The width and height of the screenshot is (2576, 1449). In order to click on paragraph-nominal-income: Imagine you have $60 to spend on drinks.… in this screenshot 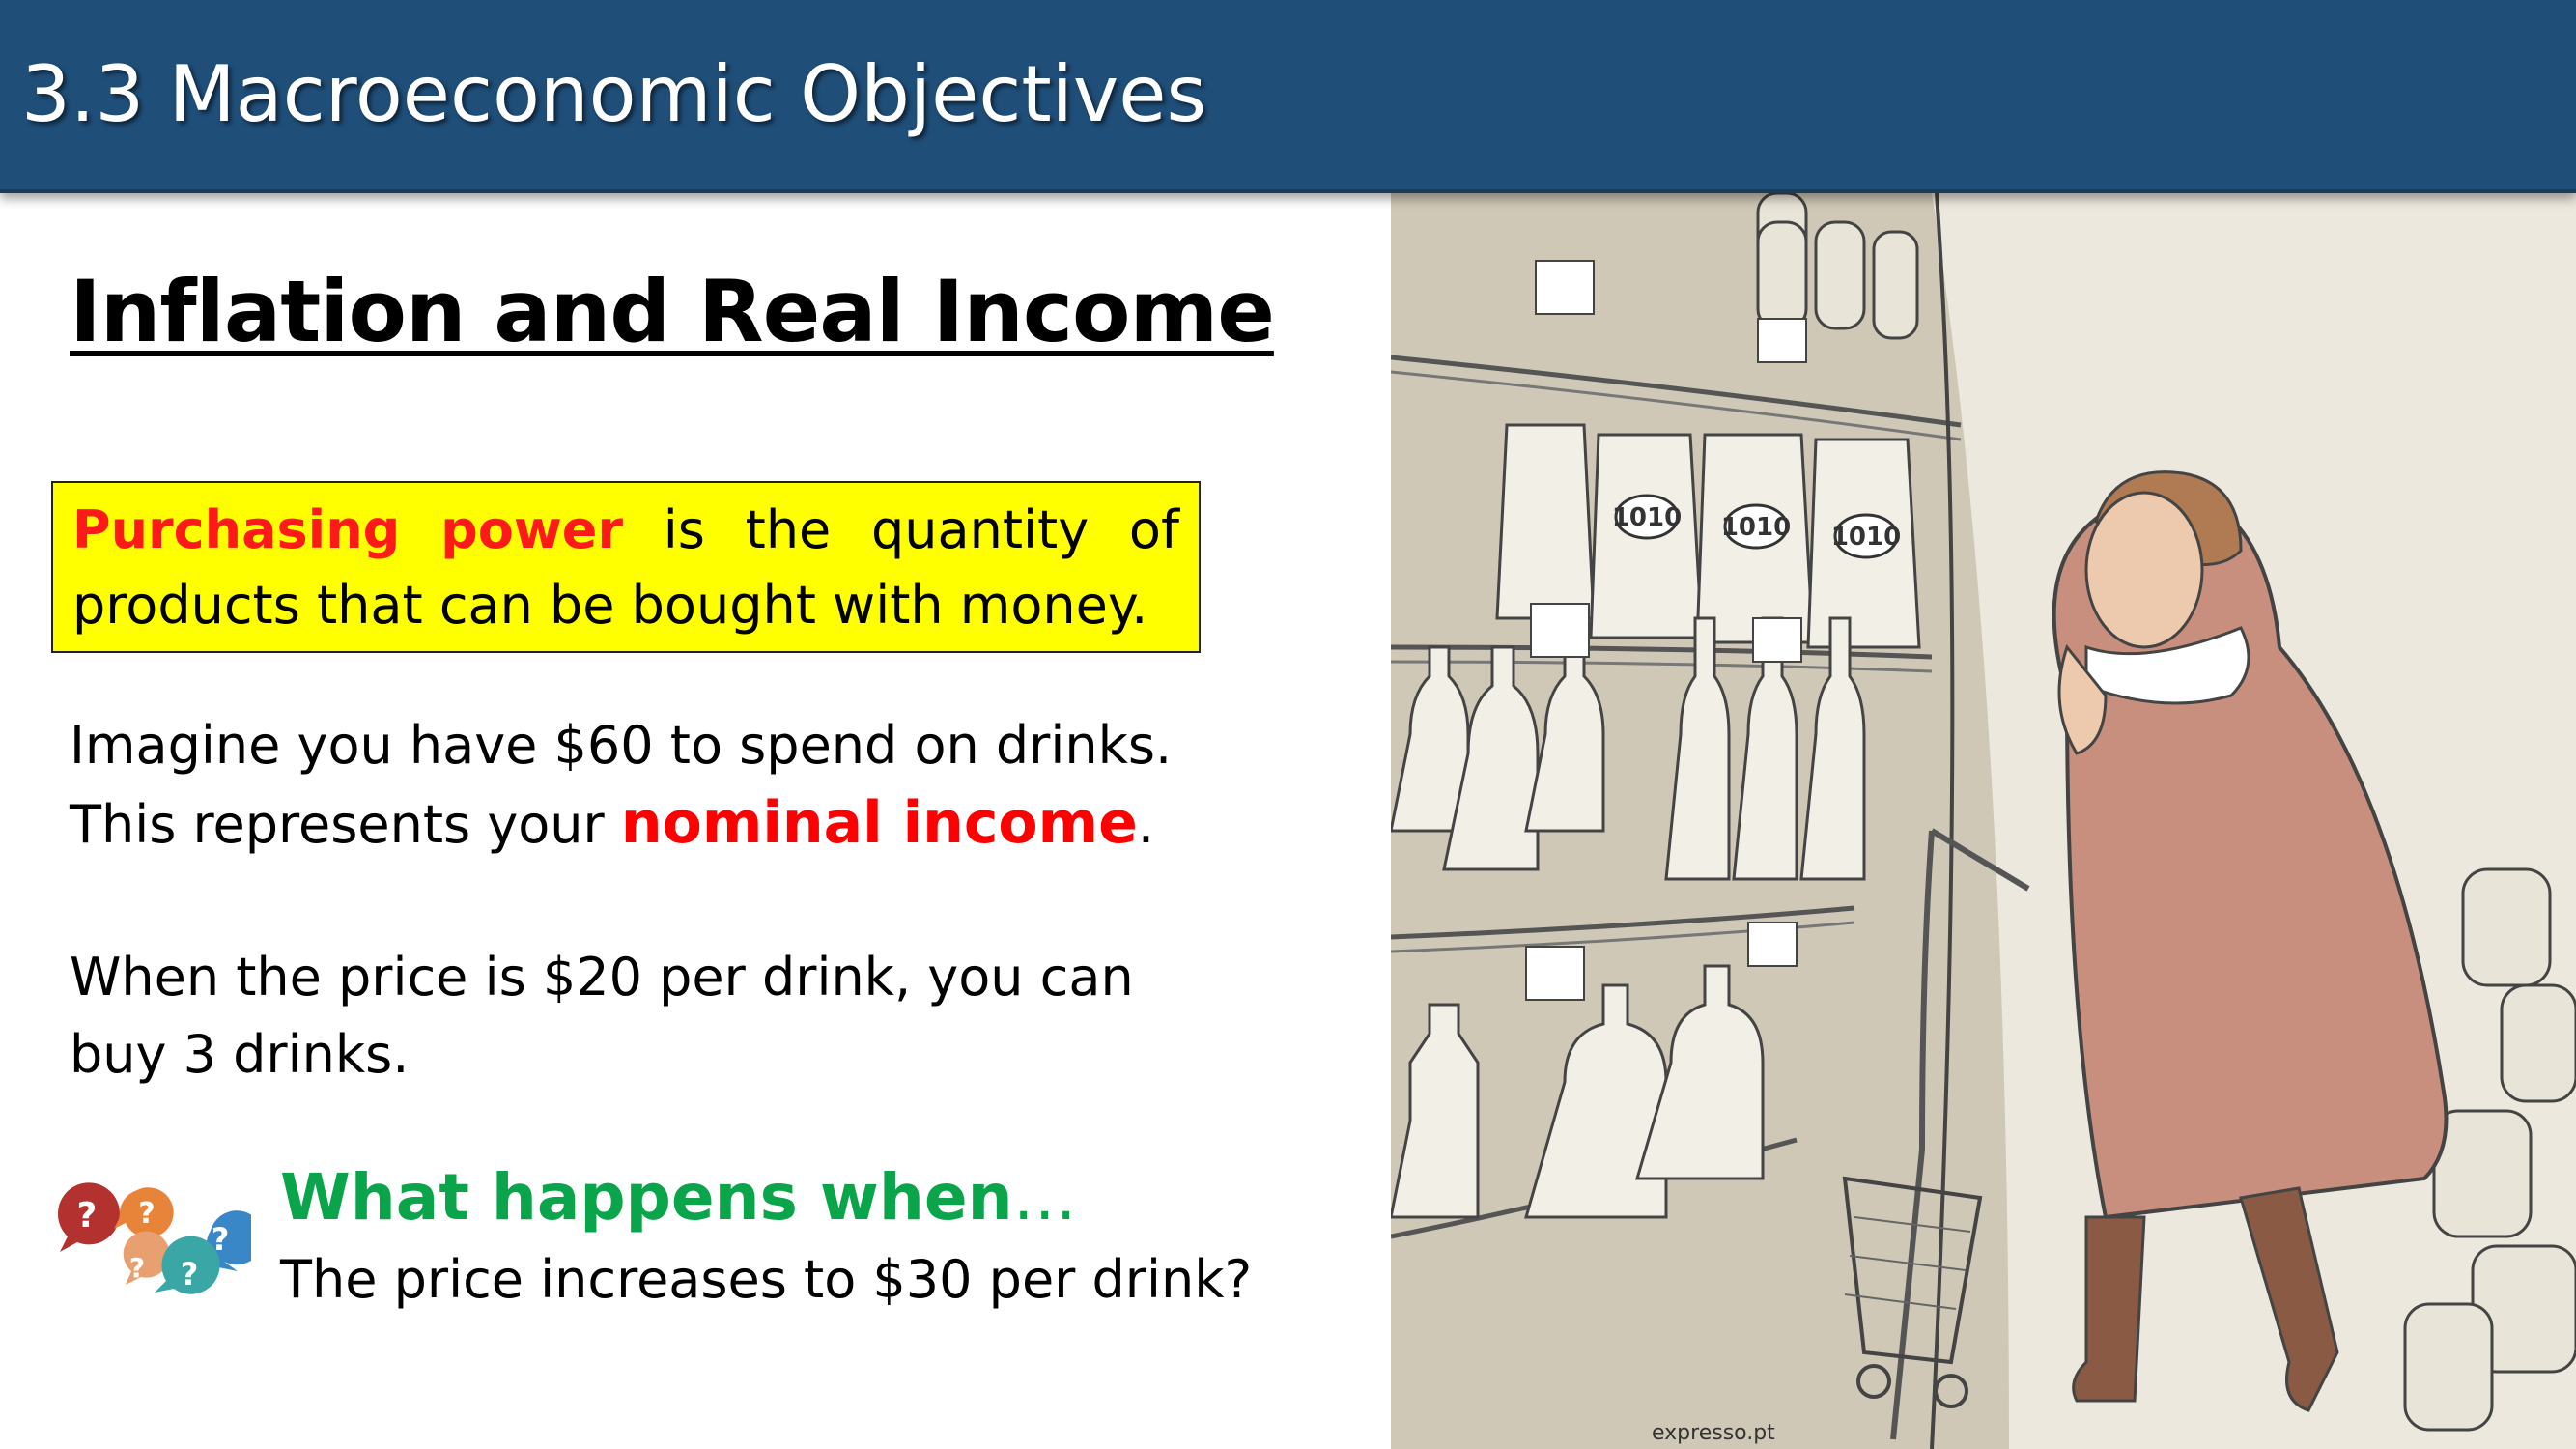, I will do `click(621, 785)`.